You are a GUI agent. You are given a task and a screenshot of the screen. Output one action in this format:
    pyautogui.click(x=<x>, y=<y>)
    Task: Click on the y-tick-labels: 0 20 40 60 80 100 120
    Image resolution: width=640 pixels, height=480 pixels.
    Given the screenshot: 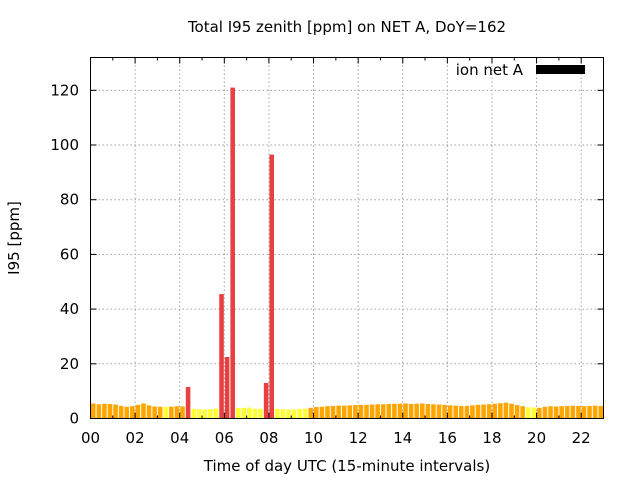 What is the action you would take?
    pyautogui.click(x=64, y=254)
    